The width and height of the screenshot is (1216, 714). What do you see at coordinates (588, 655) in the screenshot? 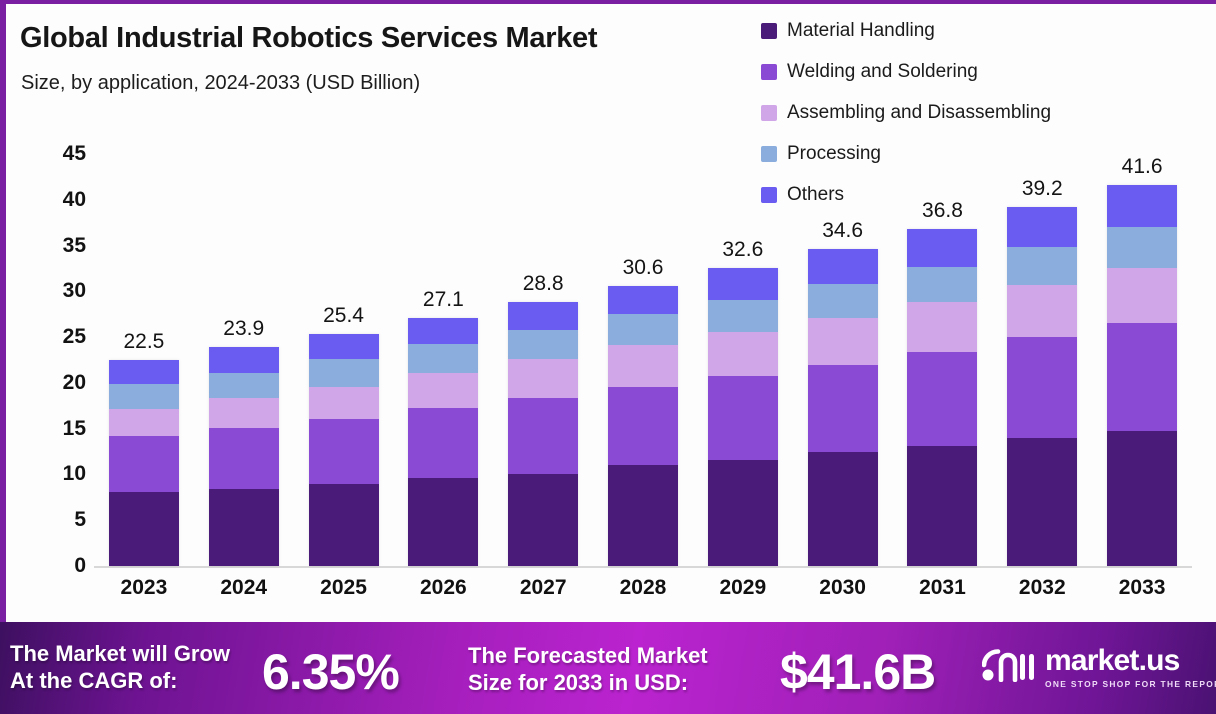
I see `forecast-size-caption-line-1: The Forecasted Market` at bounding box center [588, 655].